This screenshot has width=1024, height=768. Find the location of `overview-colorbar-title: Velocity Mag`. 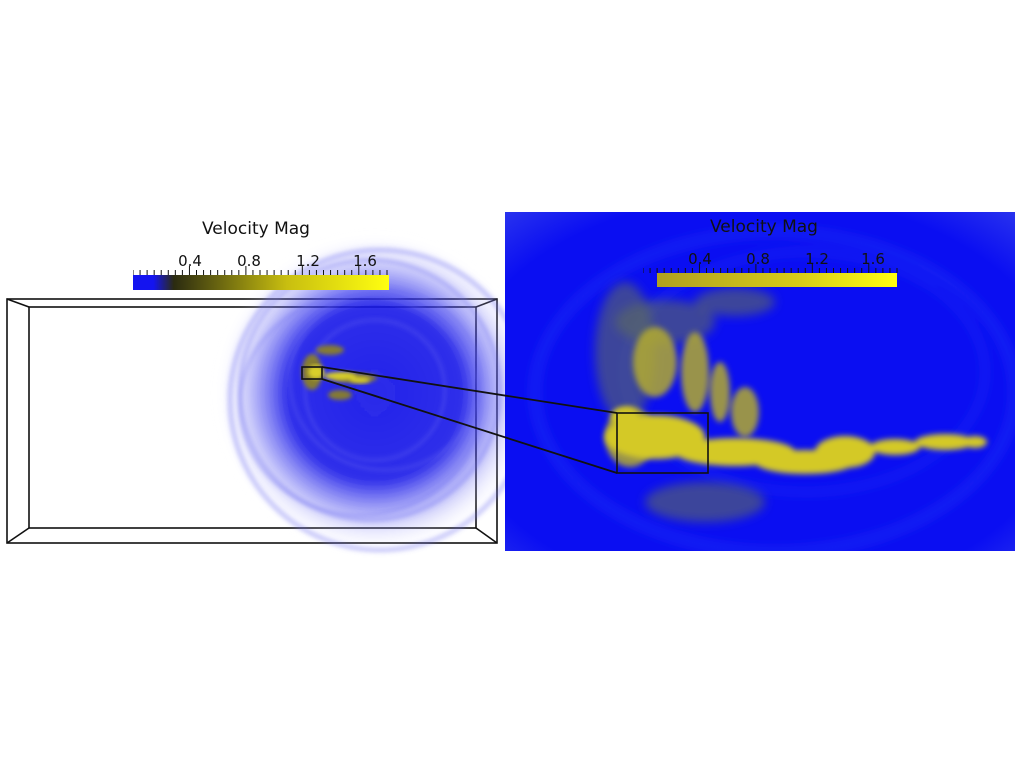

overview-colorbar-title: Velocity Mag is located at coordinates (256, 229).